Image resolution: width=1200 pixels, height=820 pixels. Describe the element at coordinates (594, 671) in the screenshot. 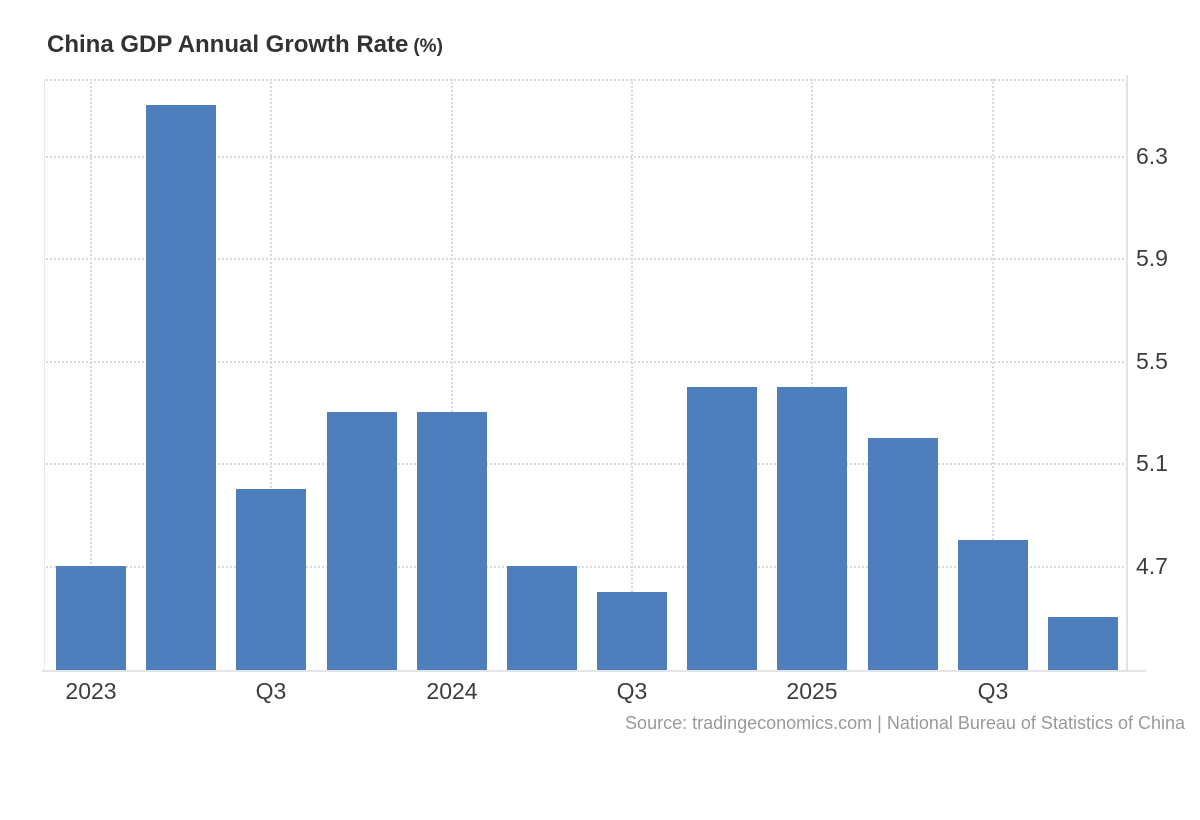

I see `x-axis-line` at that location.